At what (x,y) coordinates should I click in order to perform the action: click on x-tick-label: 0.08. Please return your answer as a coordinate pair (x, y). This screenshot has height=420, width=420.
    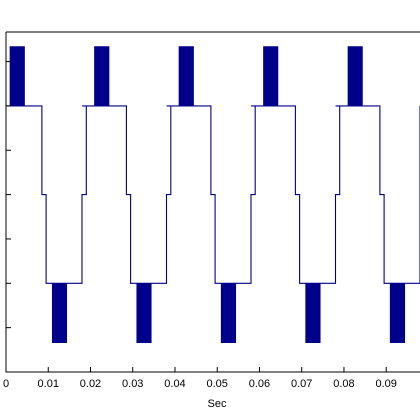
    Looking at the image, I should click on (343, 384).